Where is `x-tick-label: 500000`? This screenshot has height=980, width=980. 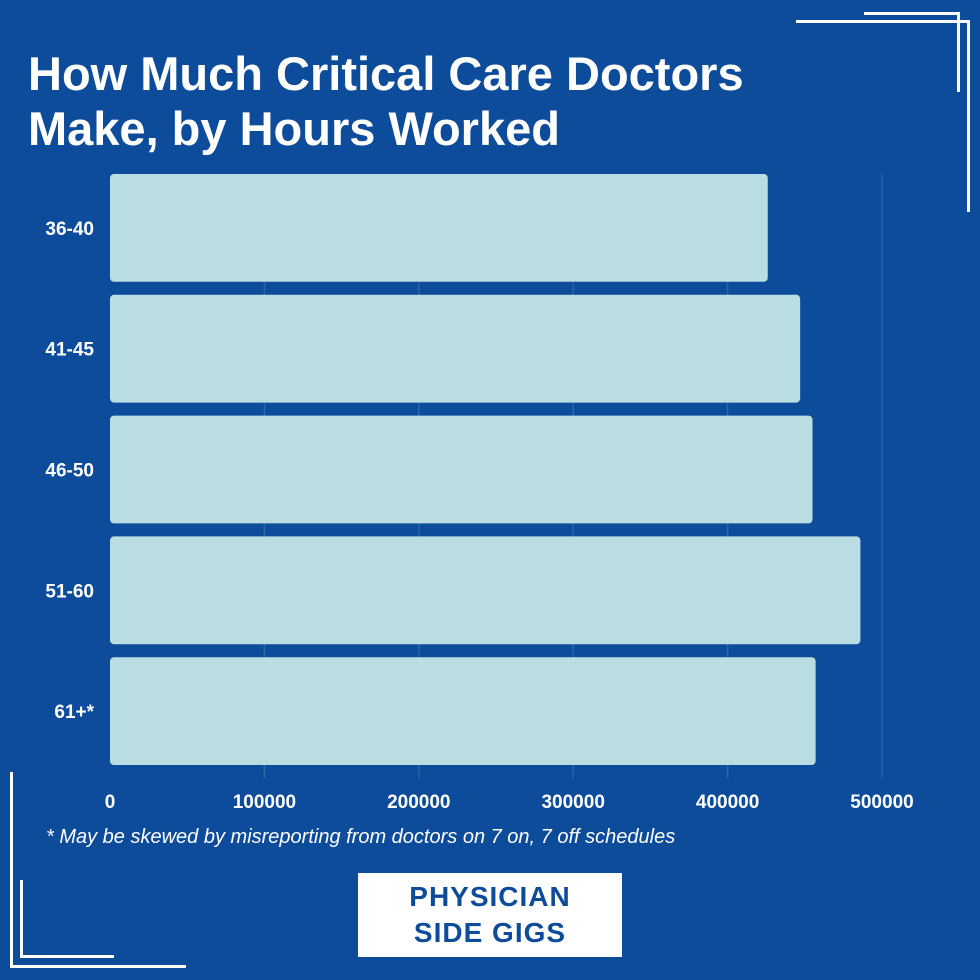
x-tick-label: 500000 is located at coordinates (881, 802).